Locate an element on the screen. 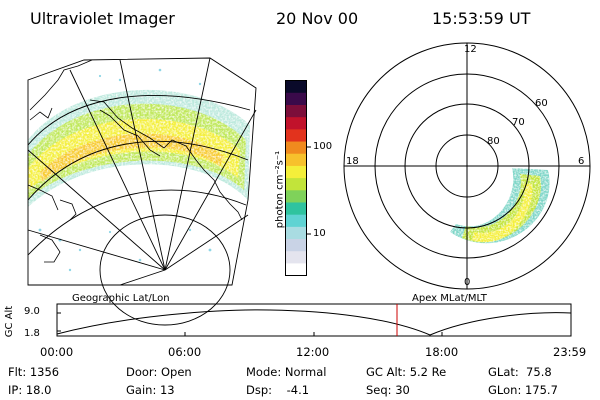 The width and height of the screenshot is (600, 400). dsp-value: Dsp: -4.1 is located at coordinates (278, 390).